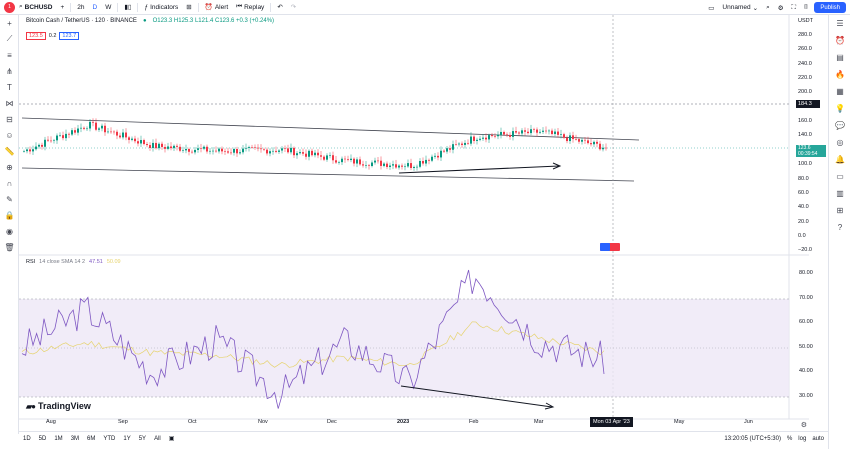 The width and height of the screenshot is (850, 449). What do you see at coordinates (740, 7) in the screenshot?
I see `layout-name-button: Unnamed ⌄` at bounding box center [740, 7].